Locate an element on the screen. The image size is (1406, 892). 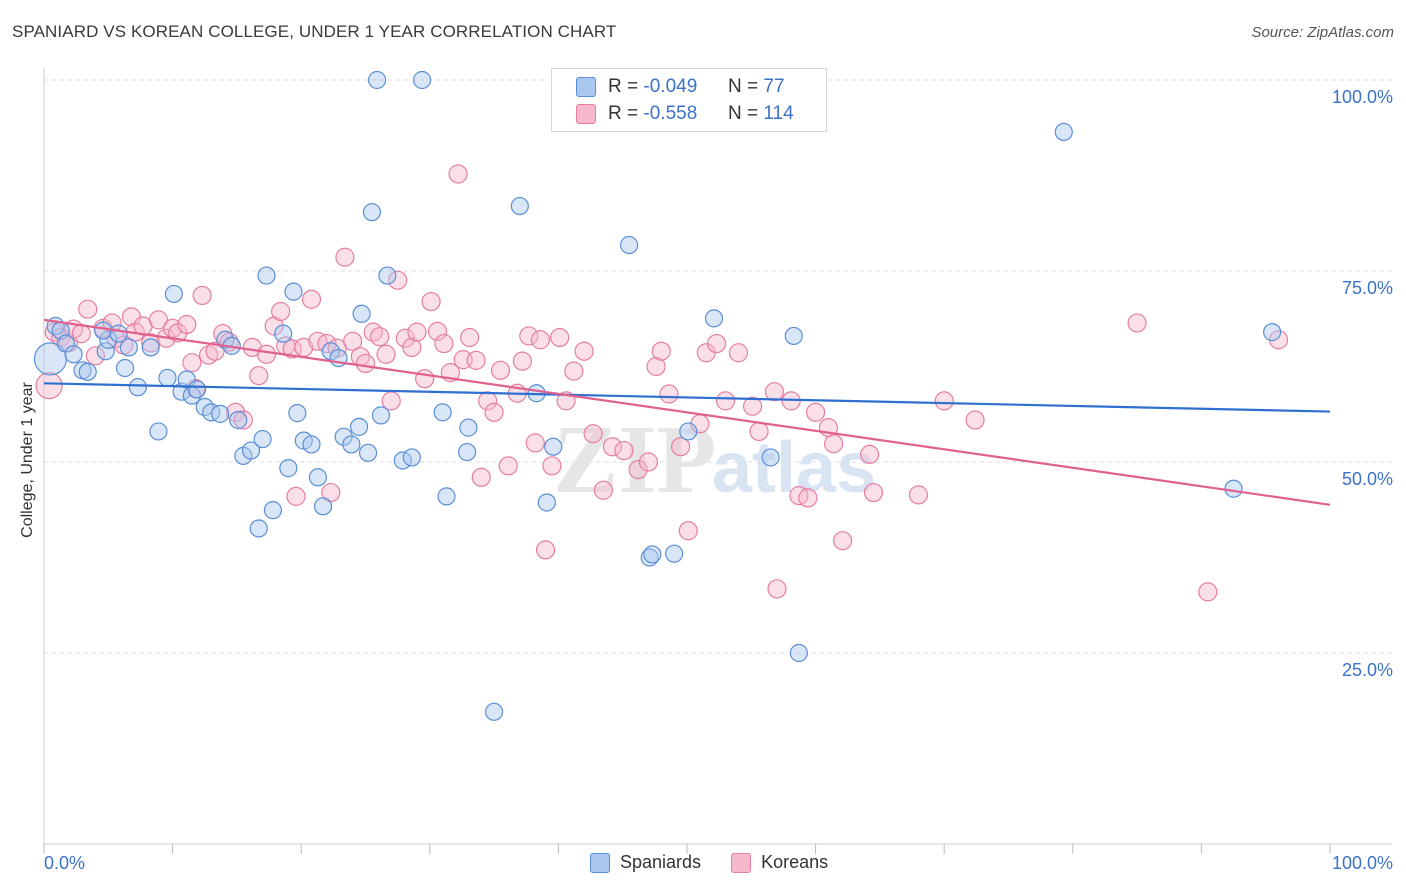
legend-r-value: -0.049 is located at coordinates (670, 86).